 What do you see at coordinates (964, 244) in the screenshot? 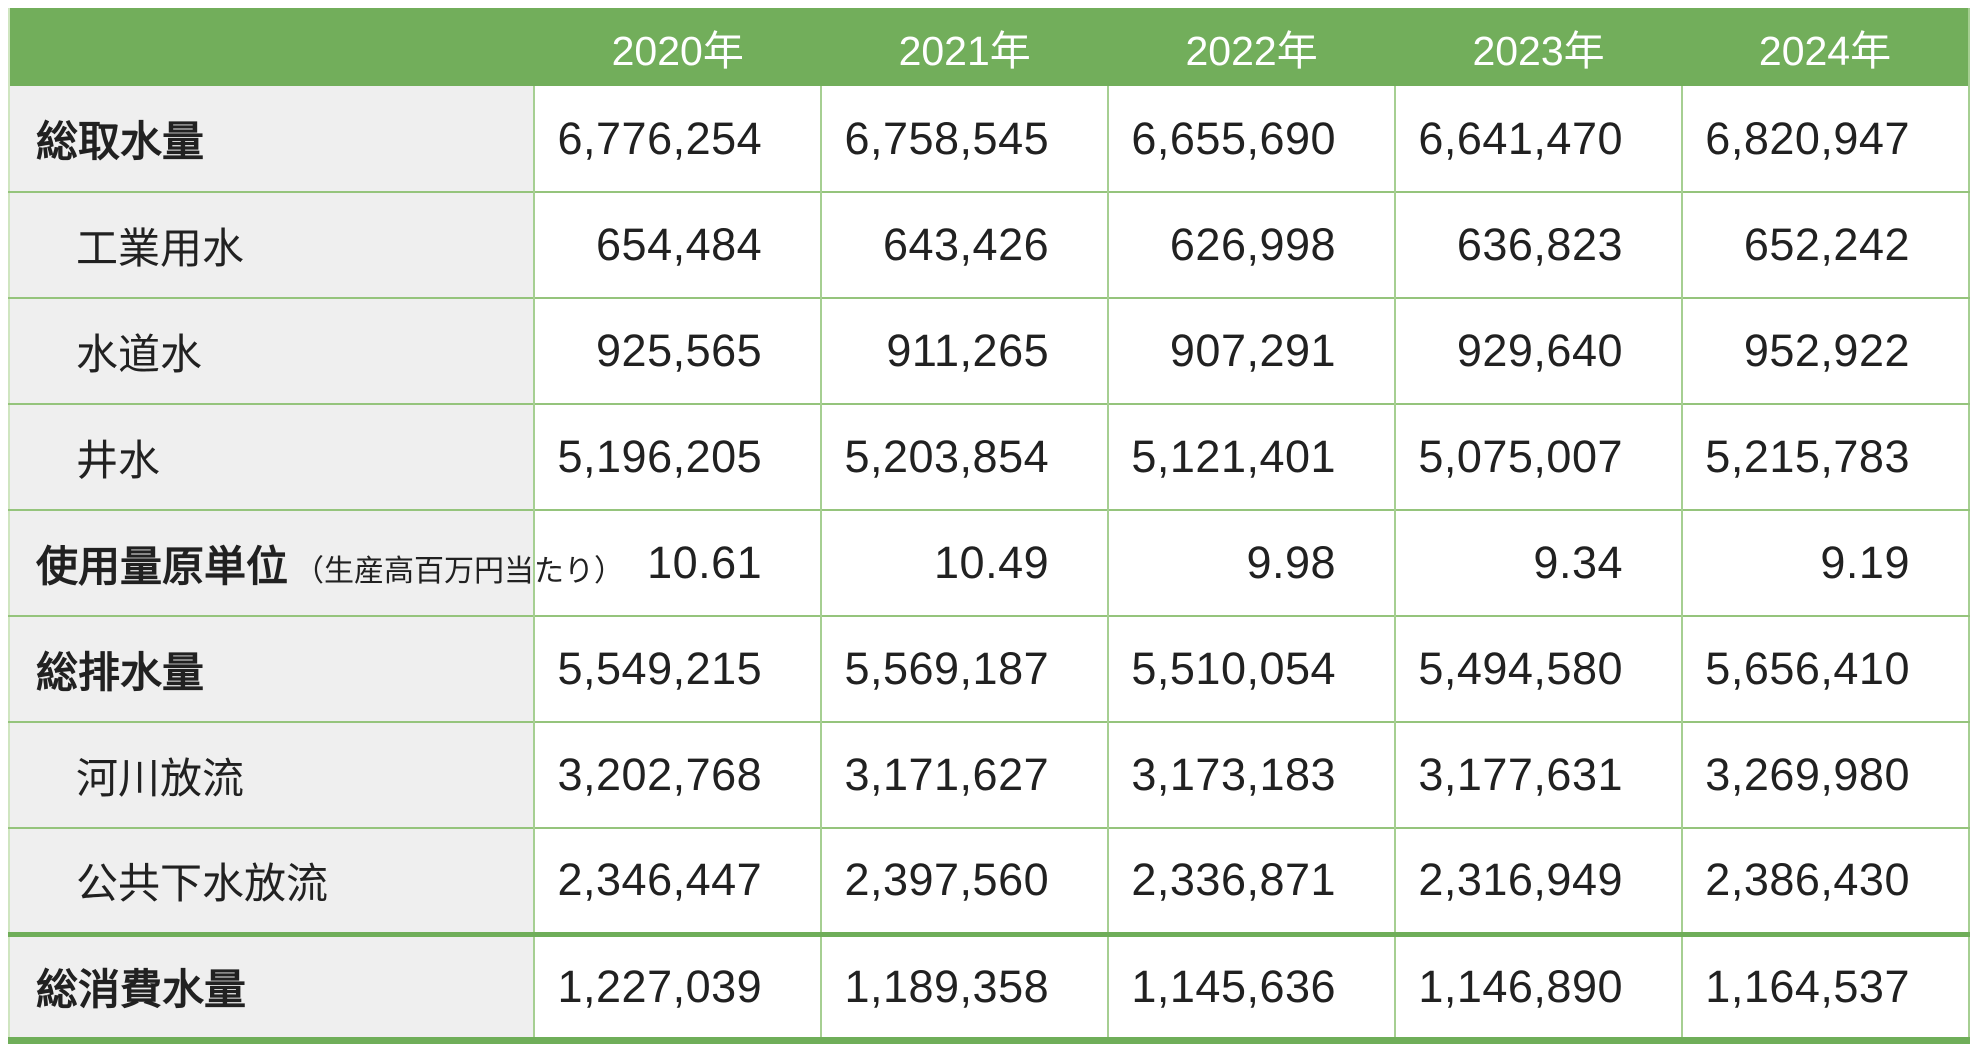
I see `data-cell: 643,426` at bounding box center [964, 244].